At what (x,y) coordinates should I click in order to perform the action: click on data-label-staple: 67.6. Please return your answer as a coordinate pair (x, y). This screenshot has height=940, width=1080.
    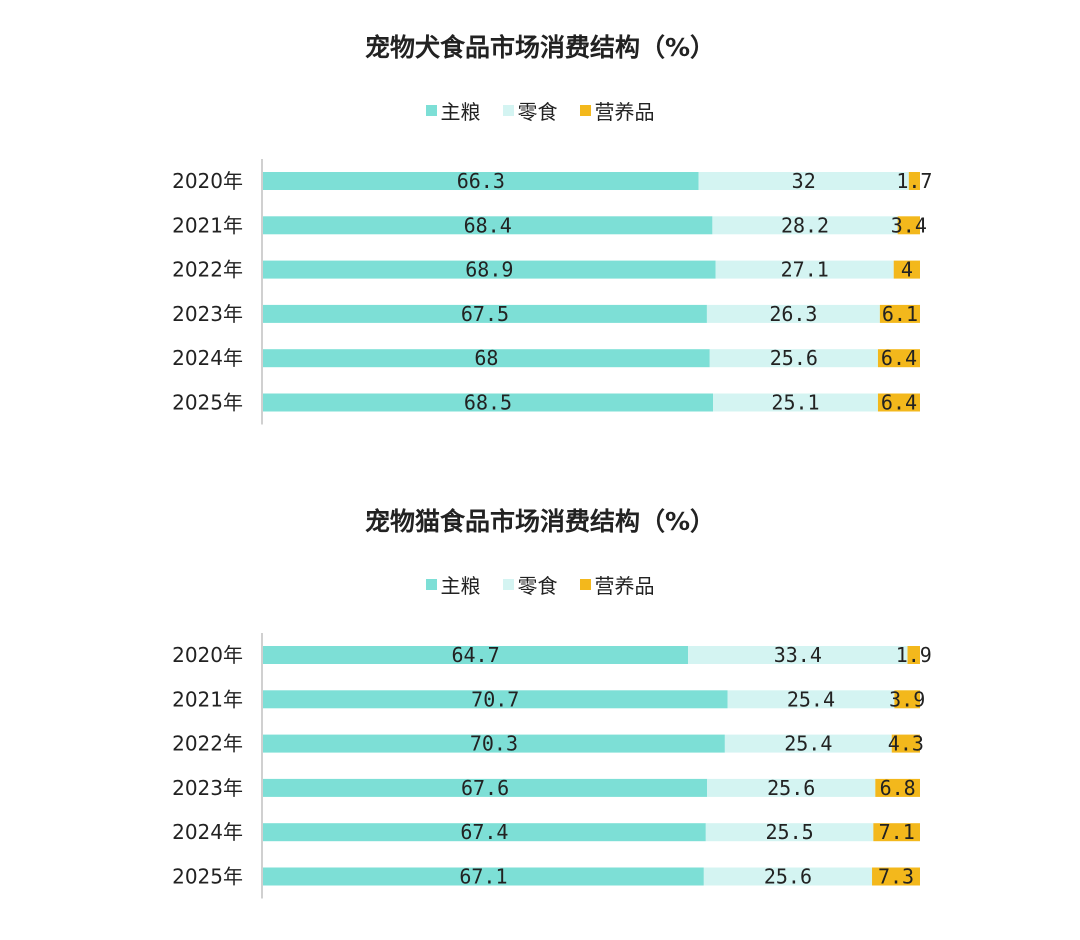
    Looking at the image, I should click on (485, 788).